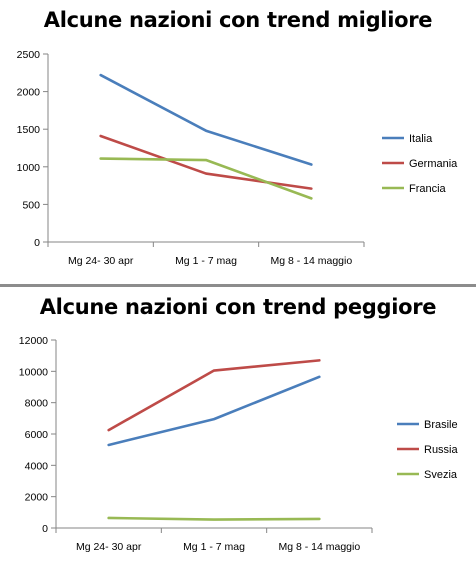 This screenshot has height=572, width=476. What do you see at coordinates (238, 307) in the screenshot?
I see `chart-title: Alcune nazioni con trend peggiore` at bounding box center [238, 307].